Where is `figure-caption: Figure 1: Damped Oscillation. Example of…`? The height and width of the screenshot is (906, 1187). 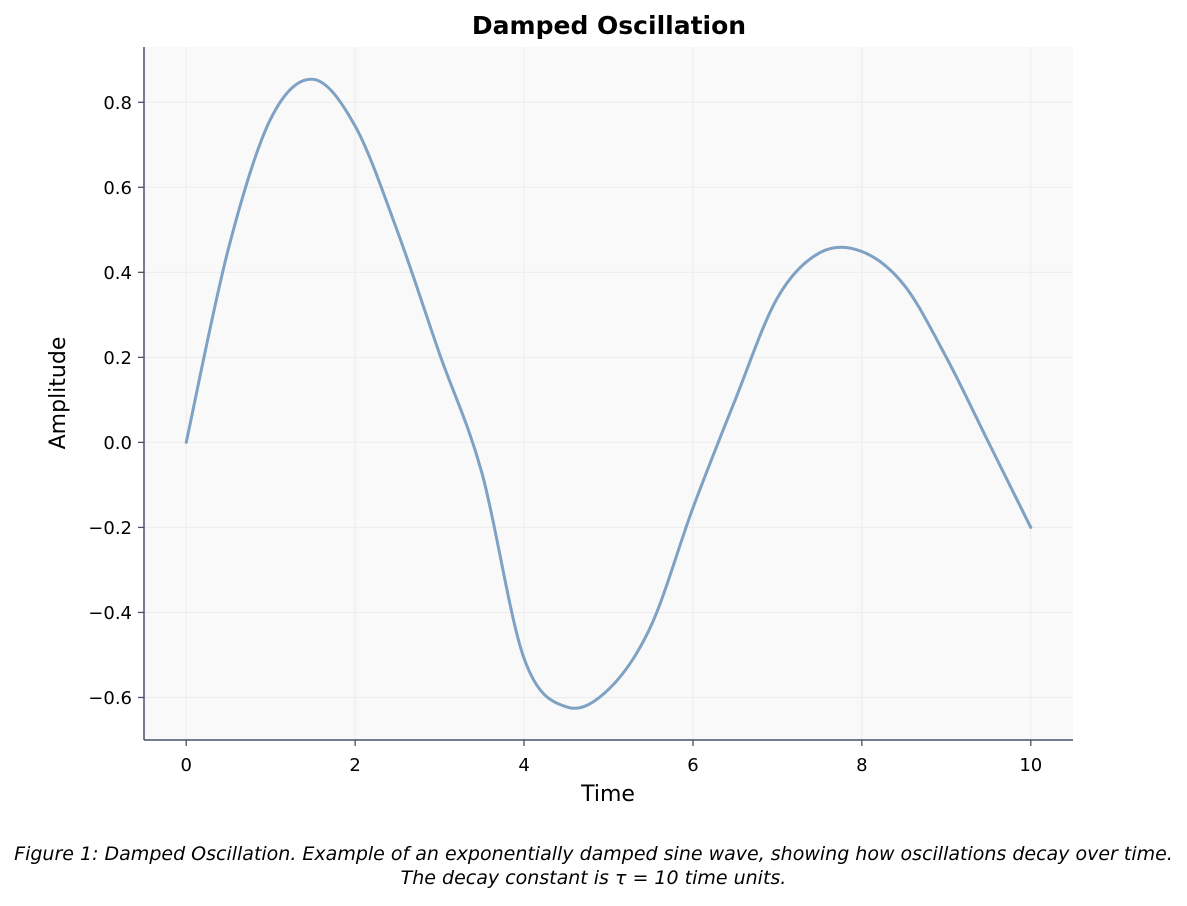 figure-caption: Figure 1: Damped Oscillation. Example of… is located at coordinates (593, 866).